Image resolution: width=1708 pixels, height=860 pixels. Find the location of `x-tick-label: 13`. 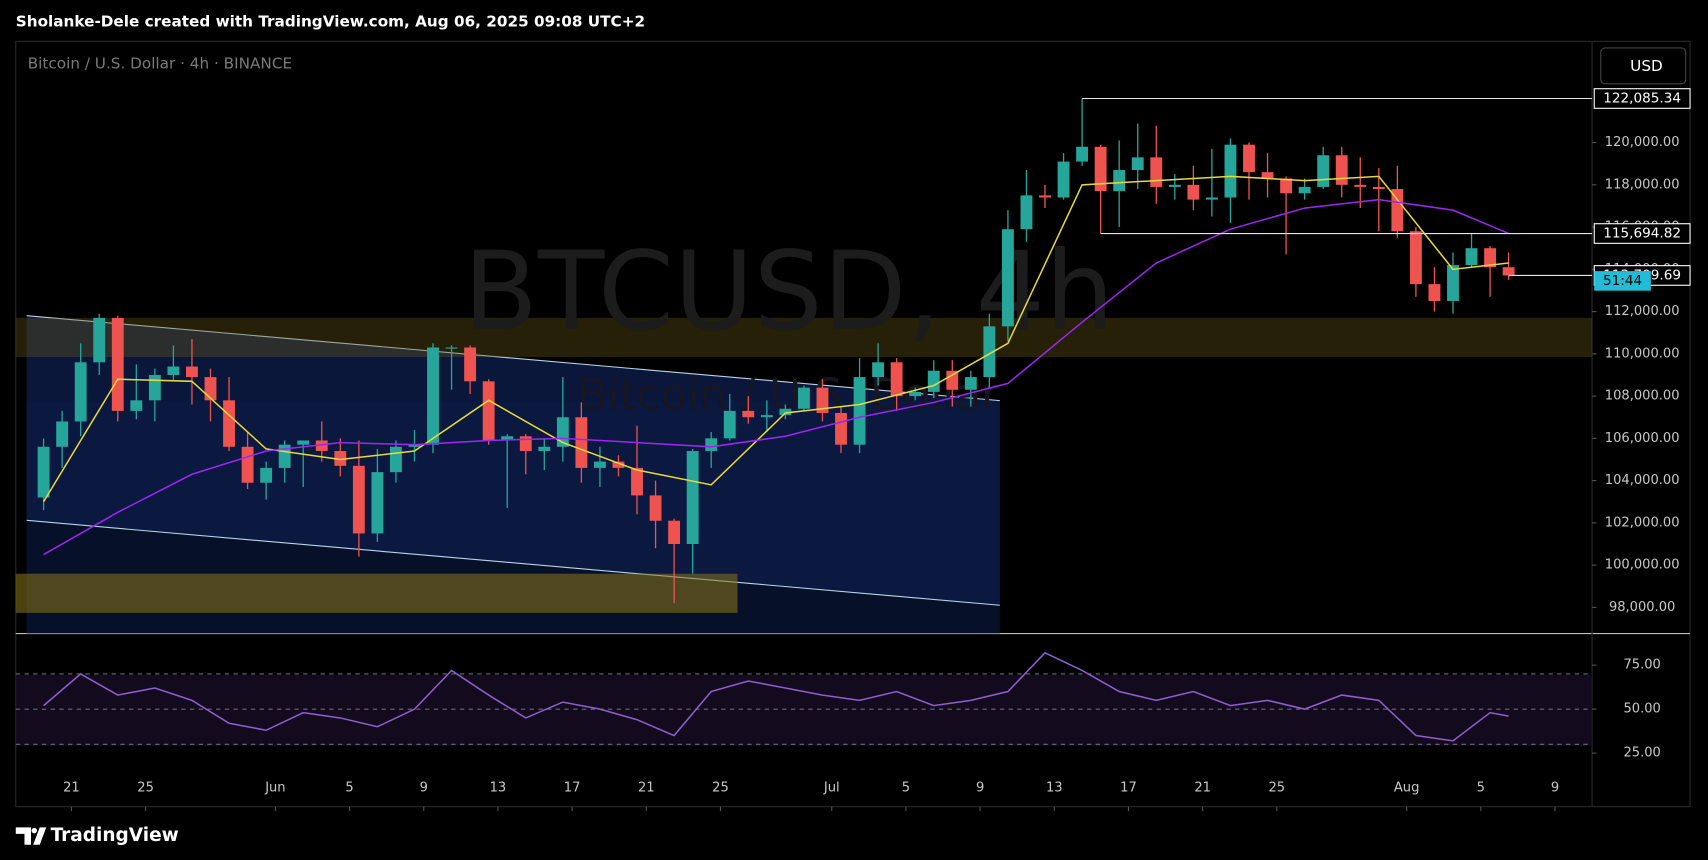

x-tick-label: 13 is located at coordinates (1054, 788).